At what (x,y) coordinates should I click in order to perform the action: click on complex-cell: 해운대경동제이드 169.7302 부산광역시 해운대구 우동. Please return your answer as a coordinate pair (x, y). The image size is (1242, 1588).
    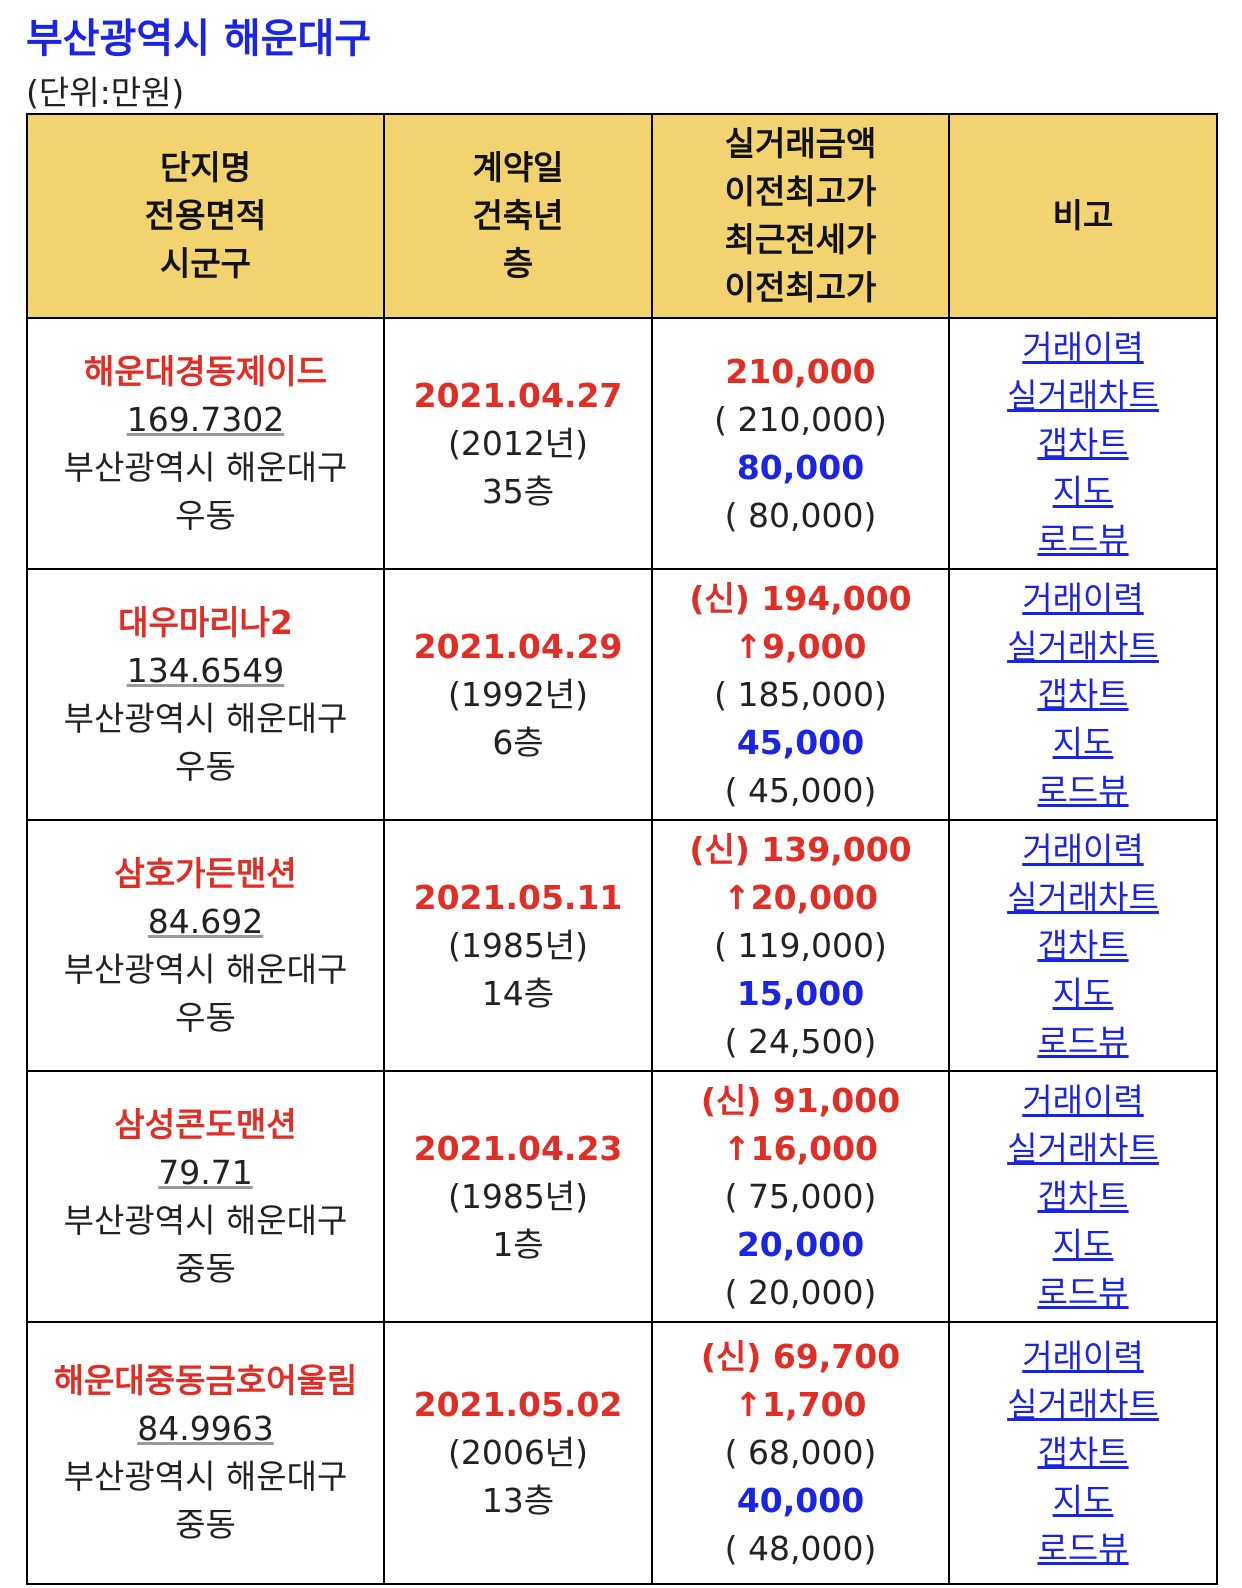
    Looking at the image, I should click on (205, 443).